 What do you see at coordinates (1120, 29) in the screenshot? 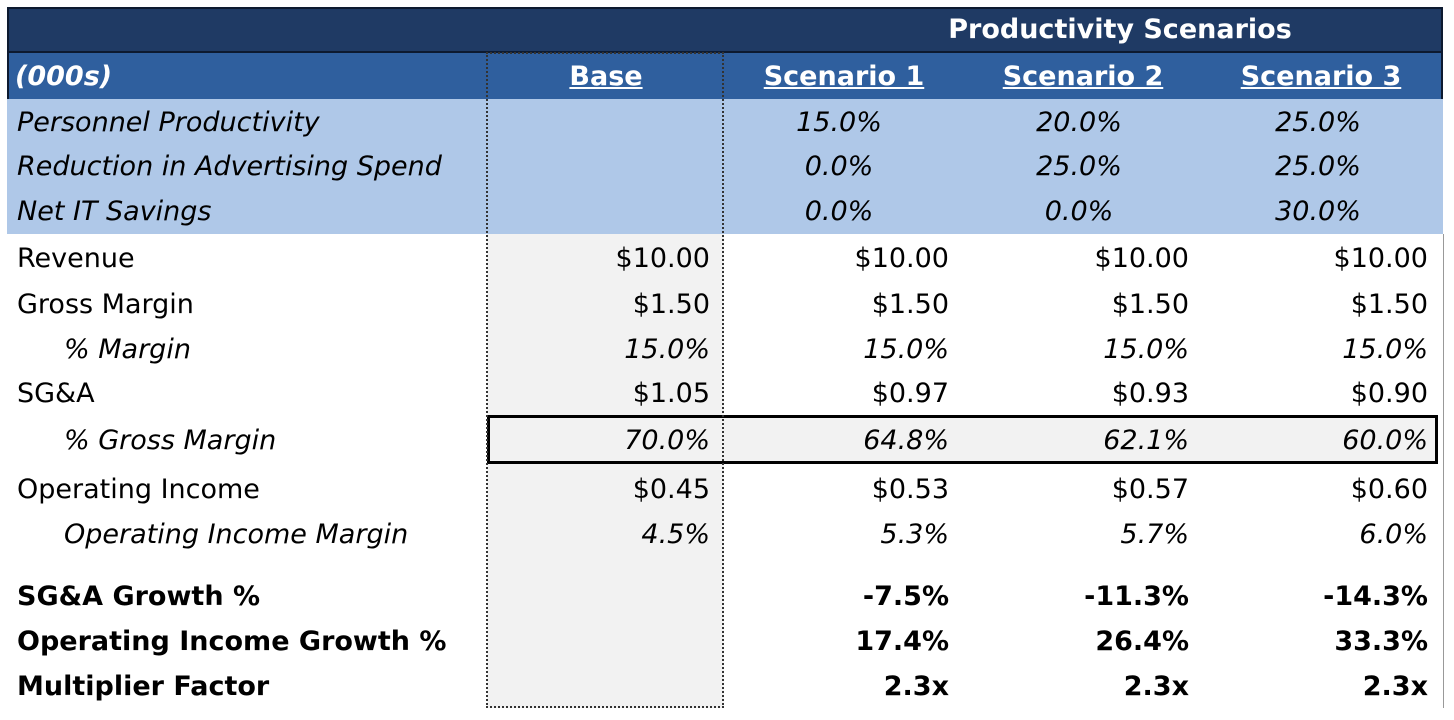
I see `table-title: Productivity Scenarios` at bounding box center [1120, 29].